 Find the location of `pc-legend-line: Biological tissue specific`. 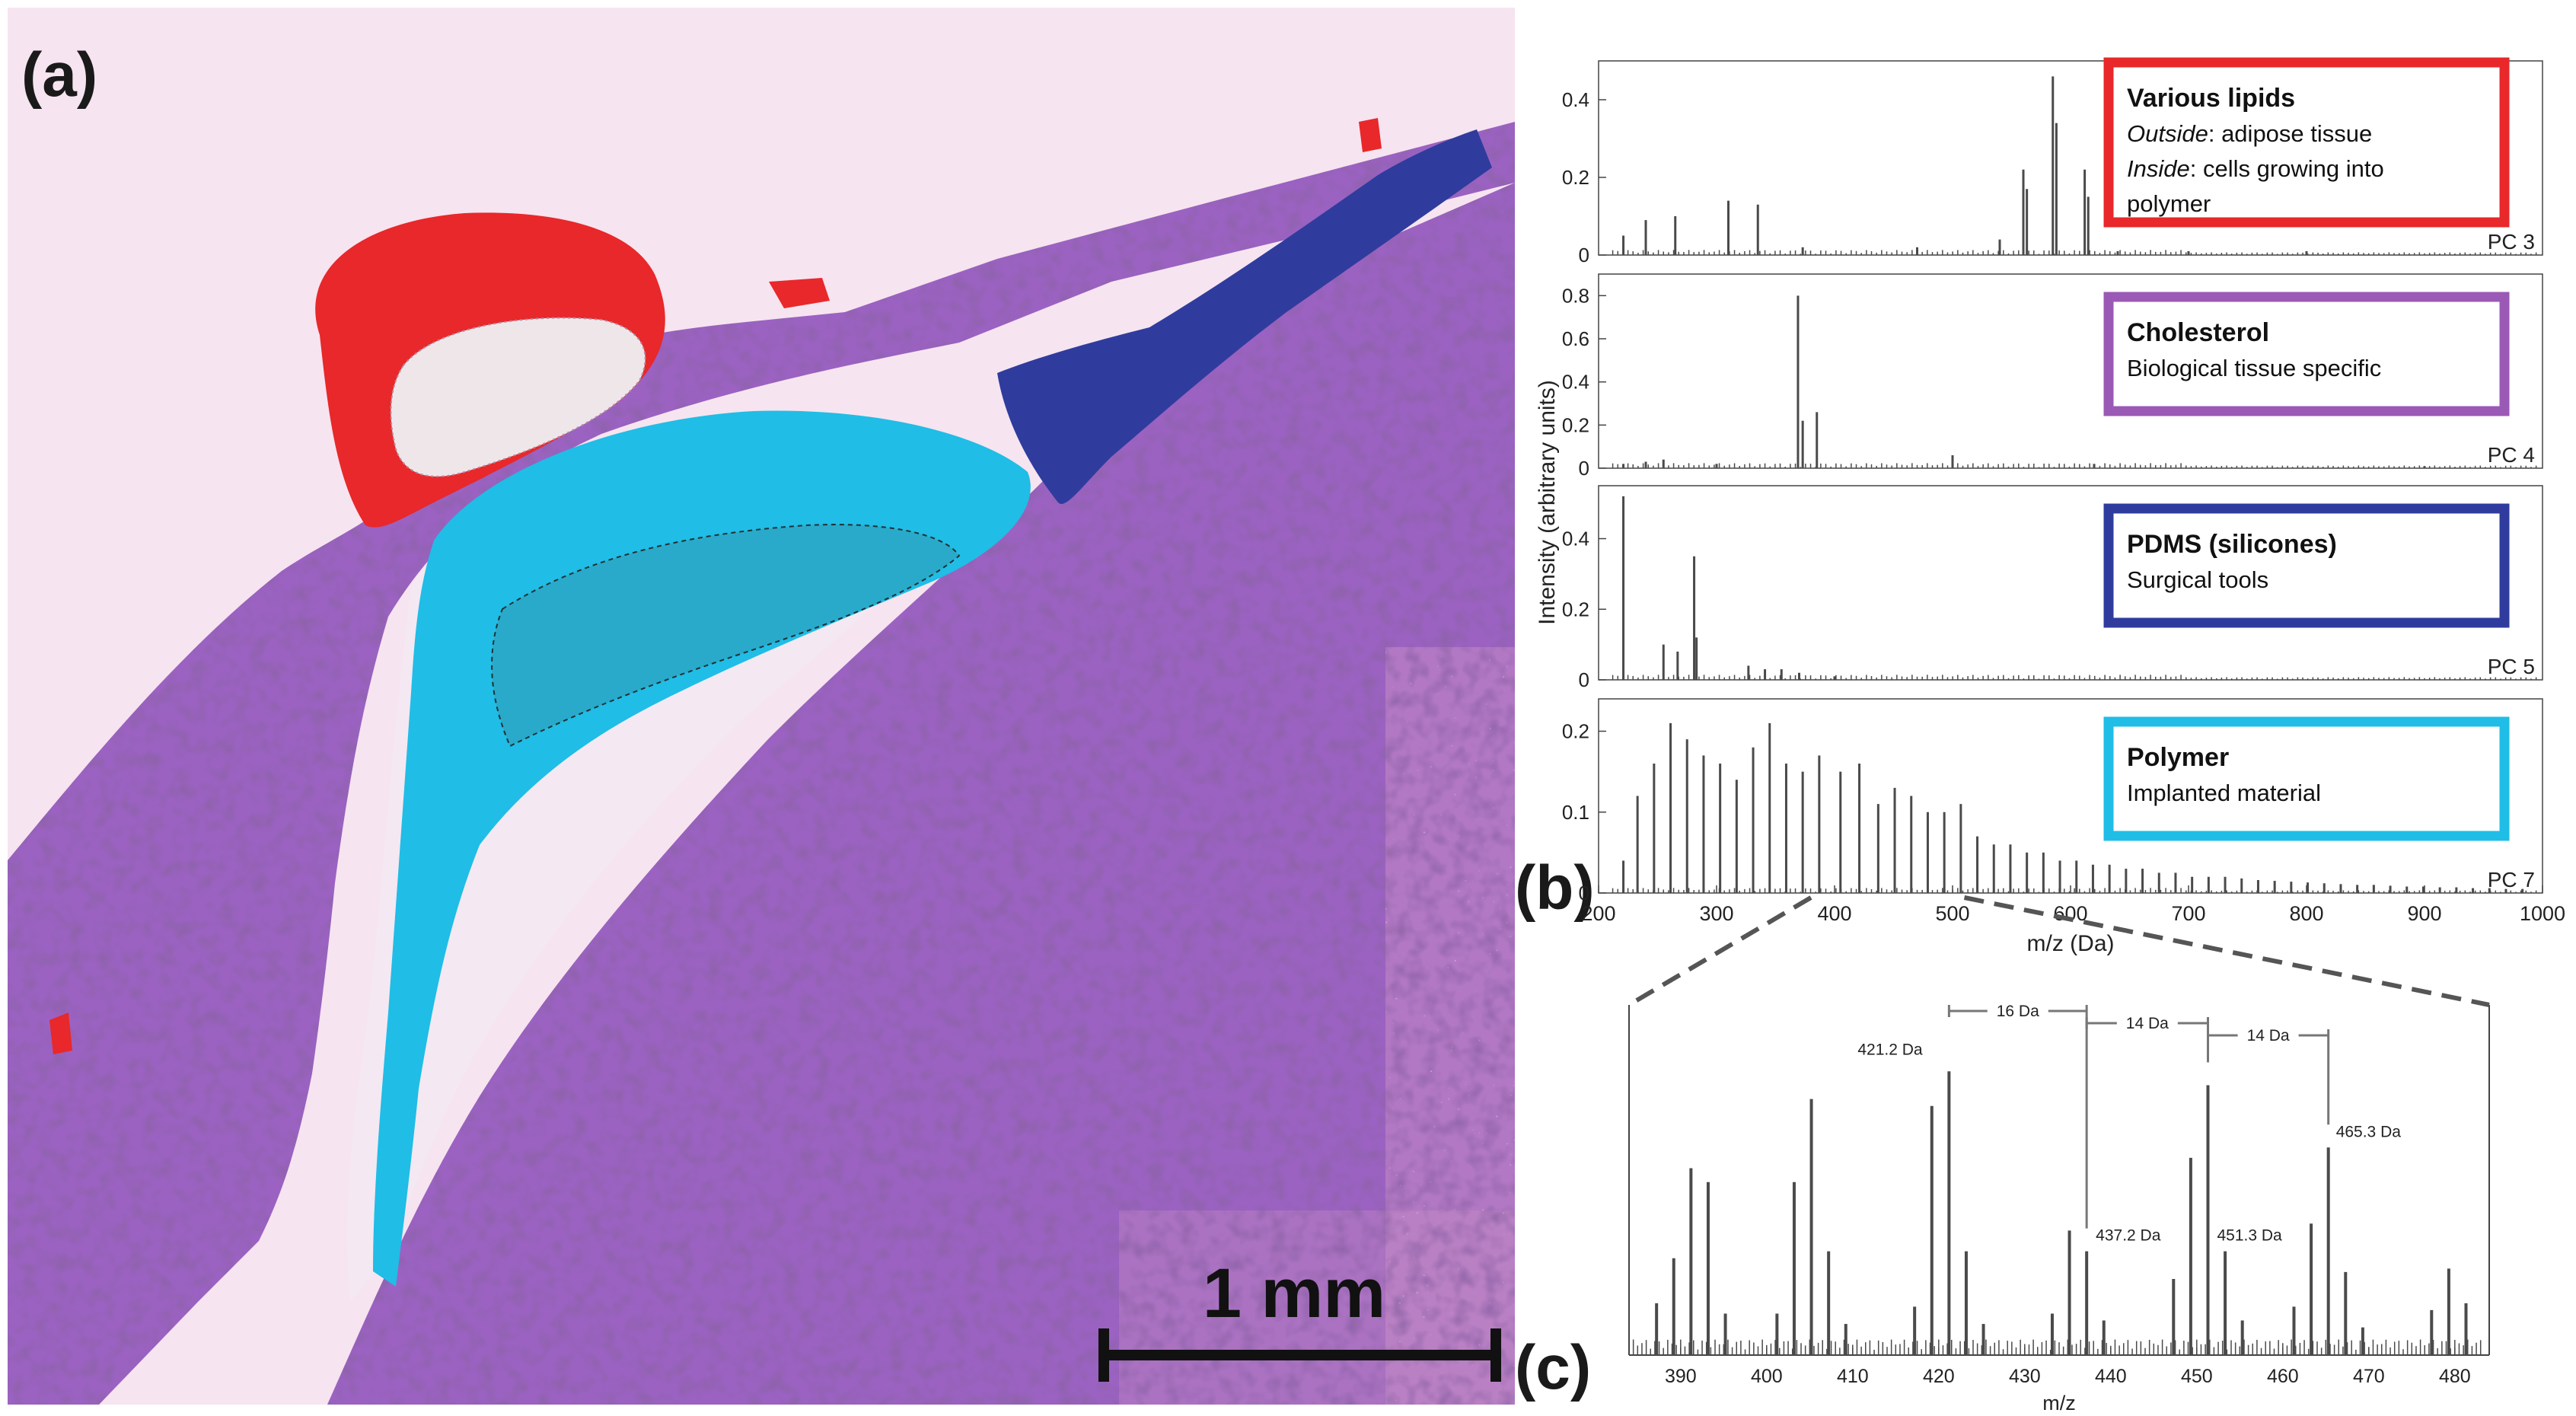

pc-legend-line: Biological tissue specific is located at coordinates (2254, 368).